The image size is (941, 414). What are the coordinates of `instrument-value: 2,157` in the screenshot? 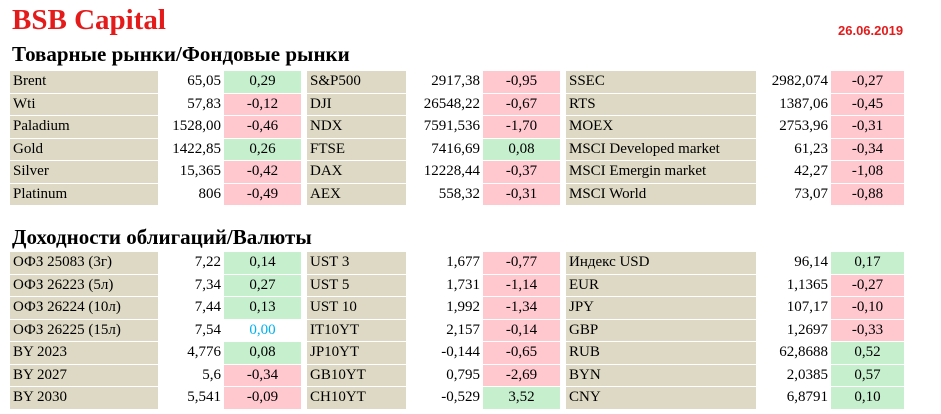 It's located at (444, 330).